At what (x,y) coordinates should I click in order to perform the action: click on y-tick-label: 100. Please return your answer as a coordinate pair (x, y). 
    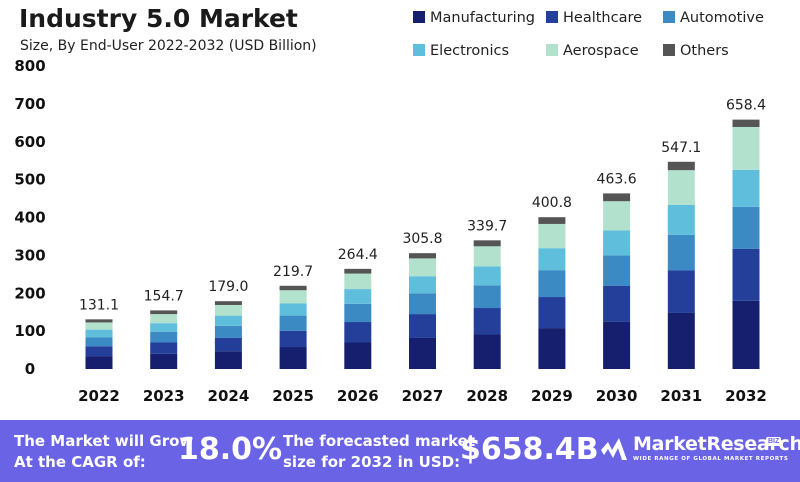
    Looking at the image, I should click on (29, 331).